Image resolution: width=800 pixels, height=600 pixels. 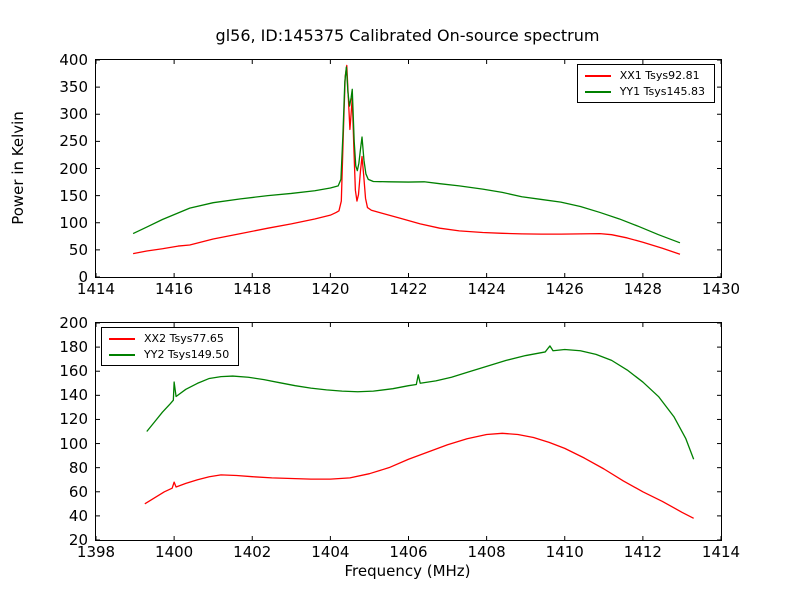 What do you see at coordinates (78, 515) in the screenshot?
I see `y-tick-label: 40` at bounding box center [78, 515].